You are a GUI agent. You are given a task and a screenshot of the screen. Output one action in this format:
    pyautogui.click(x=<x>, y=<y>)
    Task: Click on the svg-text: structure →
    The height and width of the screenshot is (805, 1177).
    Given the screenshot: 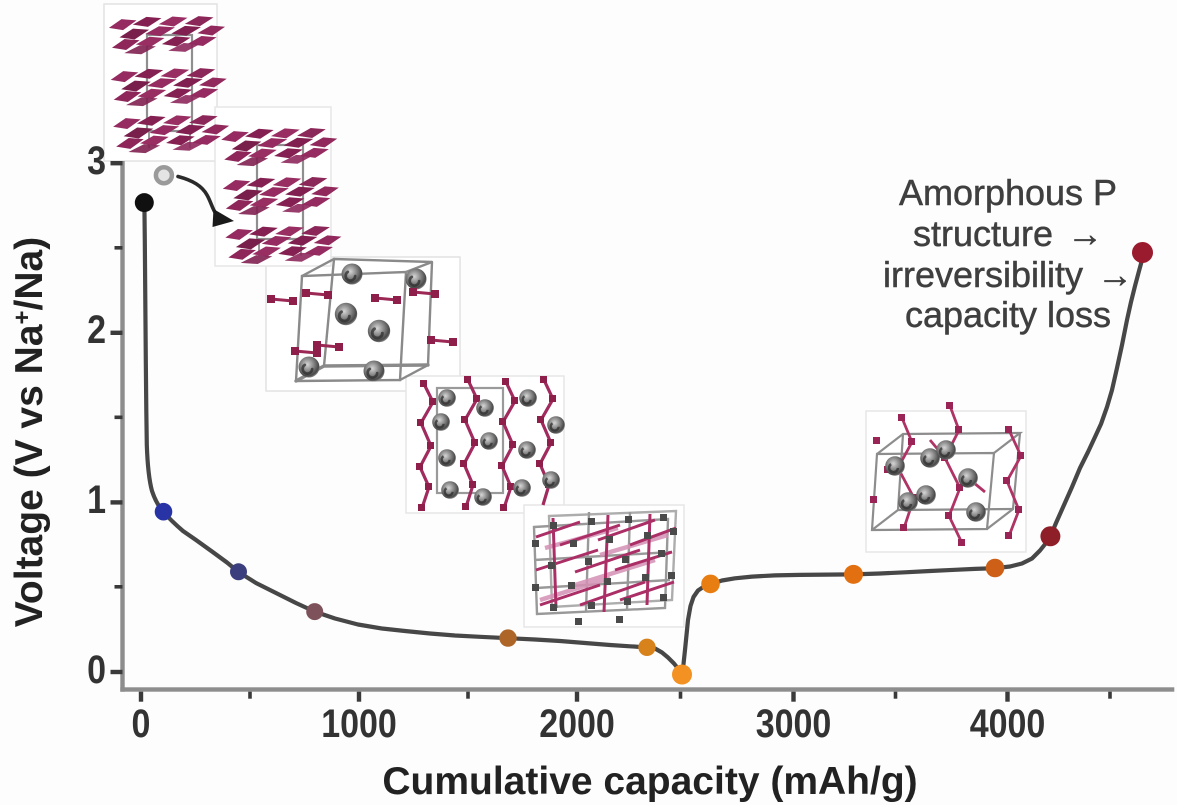 What is the action you would take?
    pyautogui.click(x=1008, y=233)
    